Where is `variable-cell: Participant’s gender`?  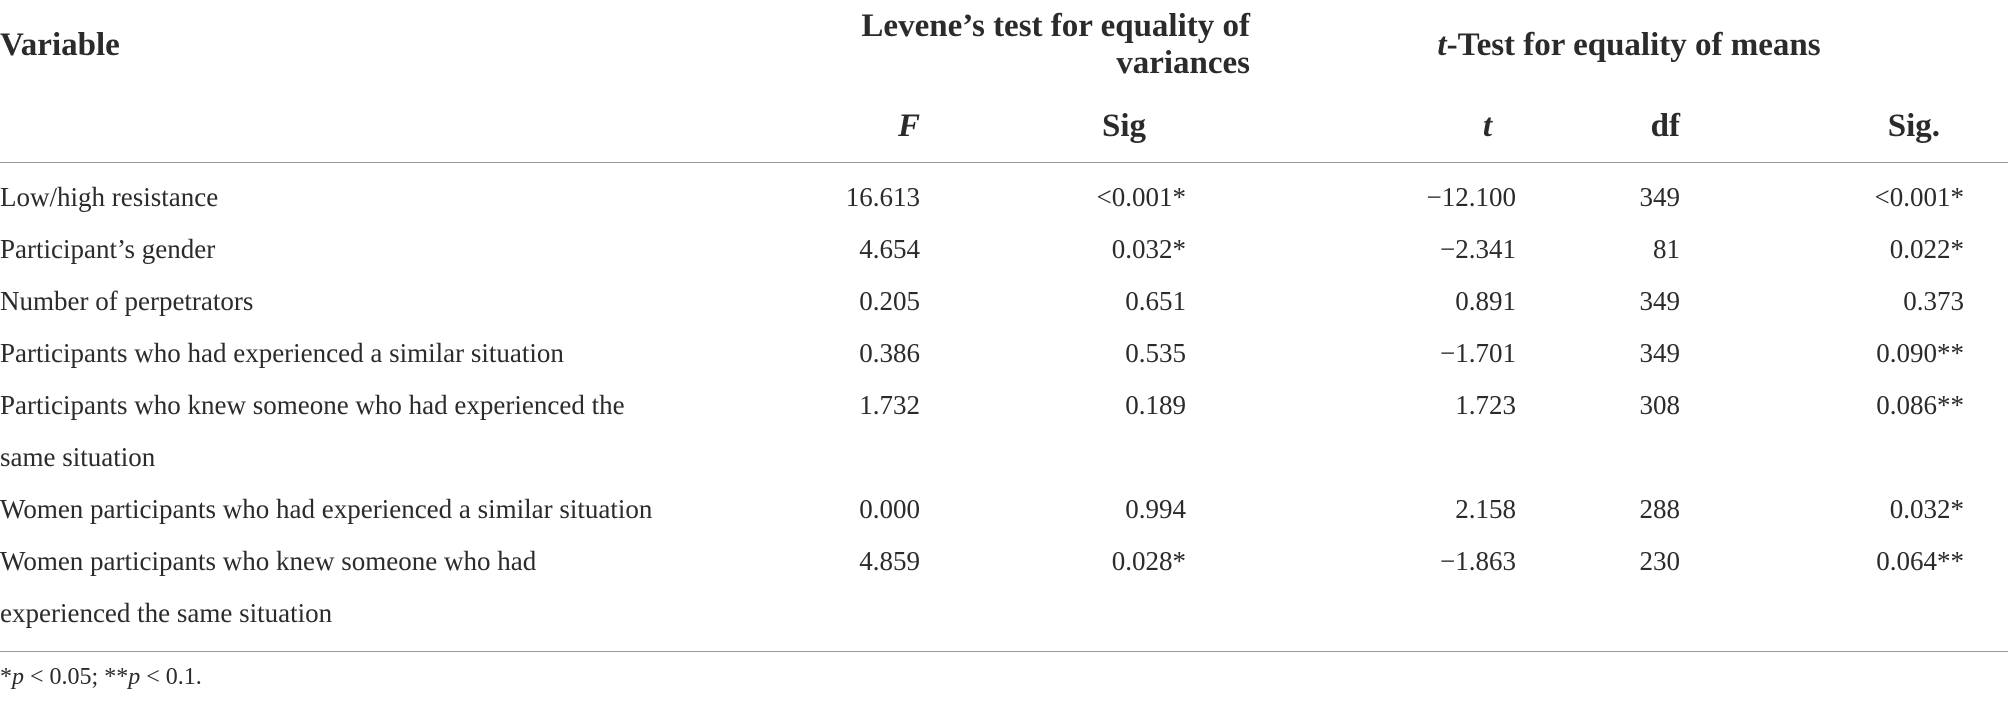
variable-cell: Participant’s gender is located at coordinates (108, 249).